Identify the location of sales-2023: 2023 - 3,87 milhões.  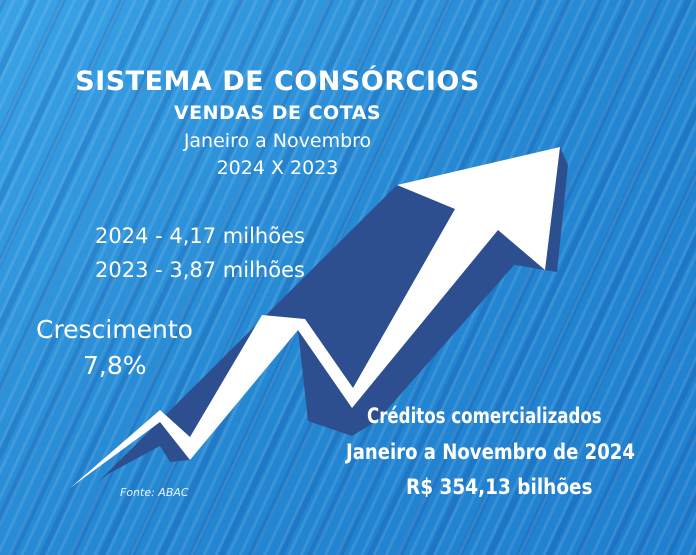
(200, 270).